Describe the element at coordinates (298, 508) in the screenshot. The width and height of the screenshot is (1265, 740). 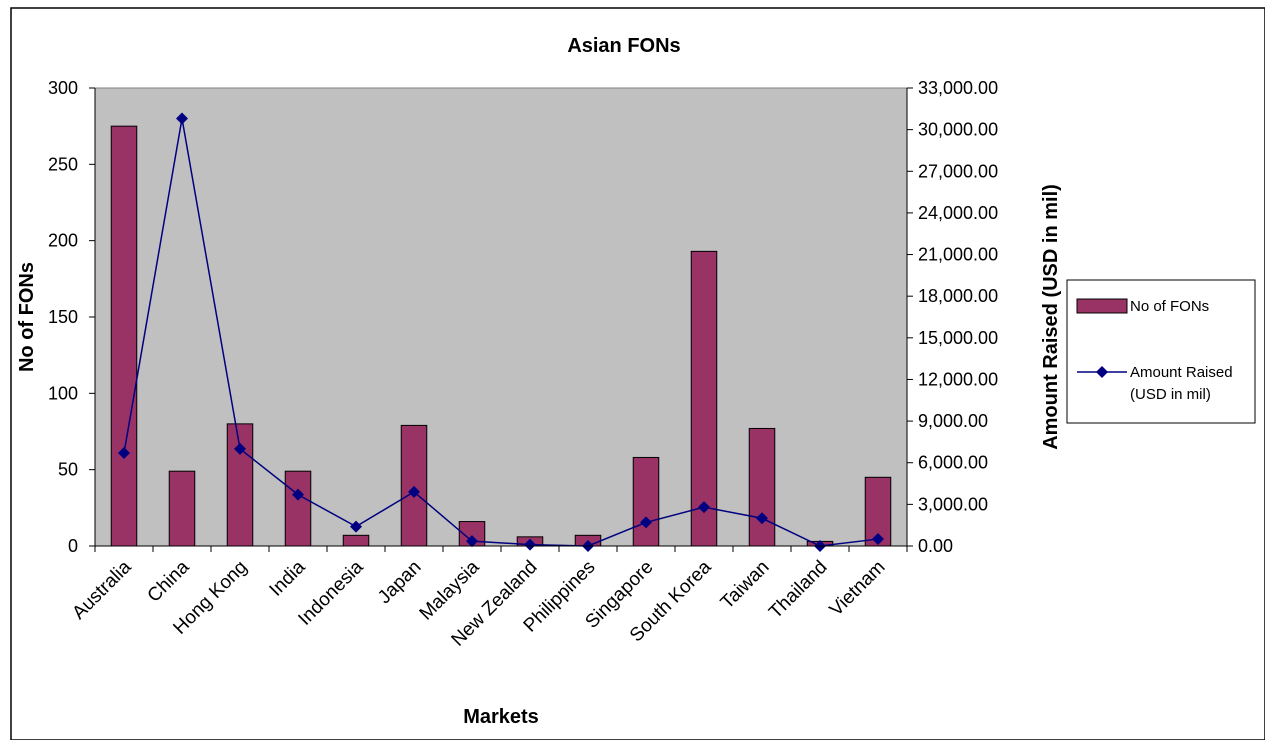
I see `bar-india` at that location.